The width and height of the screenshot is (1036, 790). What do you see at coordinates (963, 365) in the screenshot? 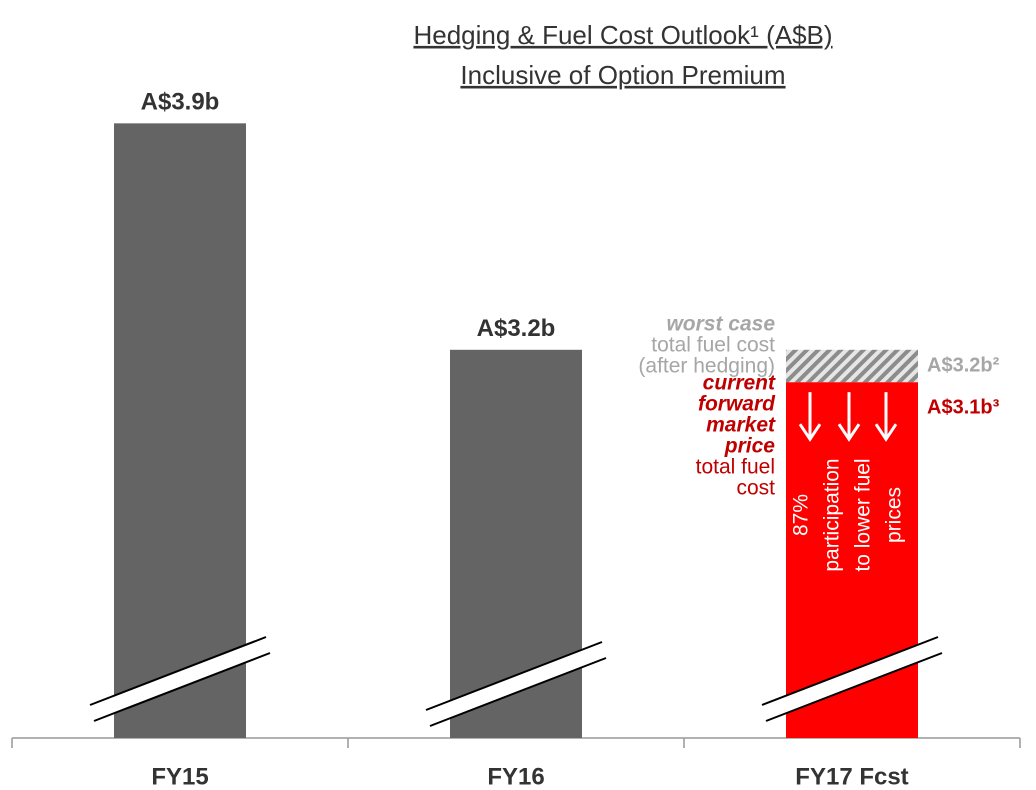
I see `worst-case-label: A$3.2b²` at bounding box center [963, 365].